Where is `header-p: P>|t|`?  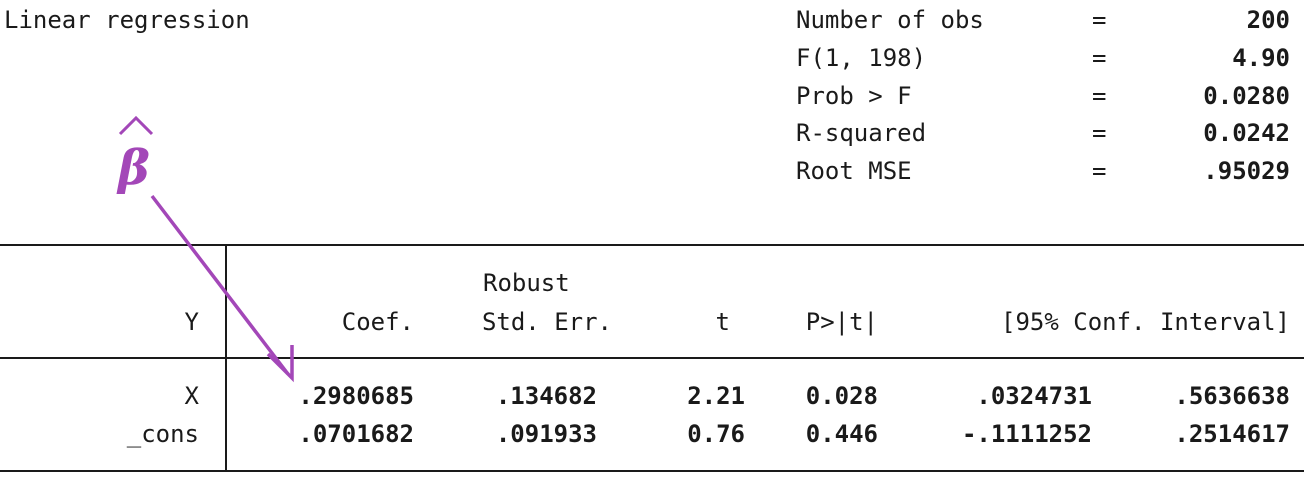
header-p: P>|t| is located at coordinates (841, 322).